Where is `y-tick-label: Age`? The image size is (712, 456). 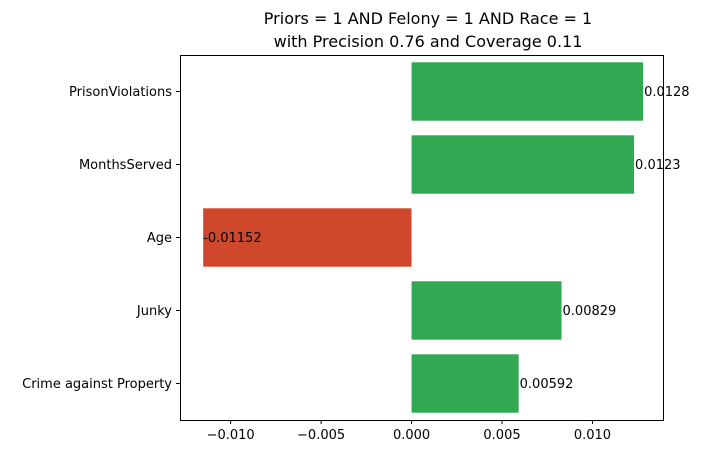
y-tick-label: Age is located at coordinates (159, 238).